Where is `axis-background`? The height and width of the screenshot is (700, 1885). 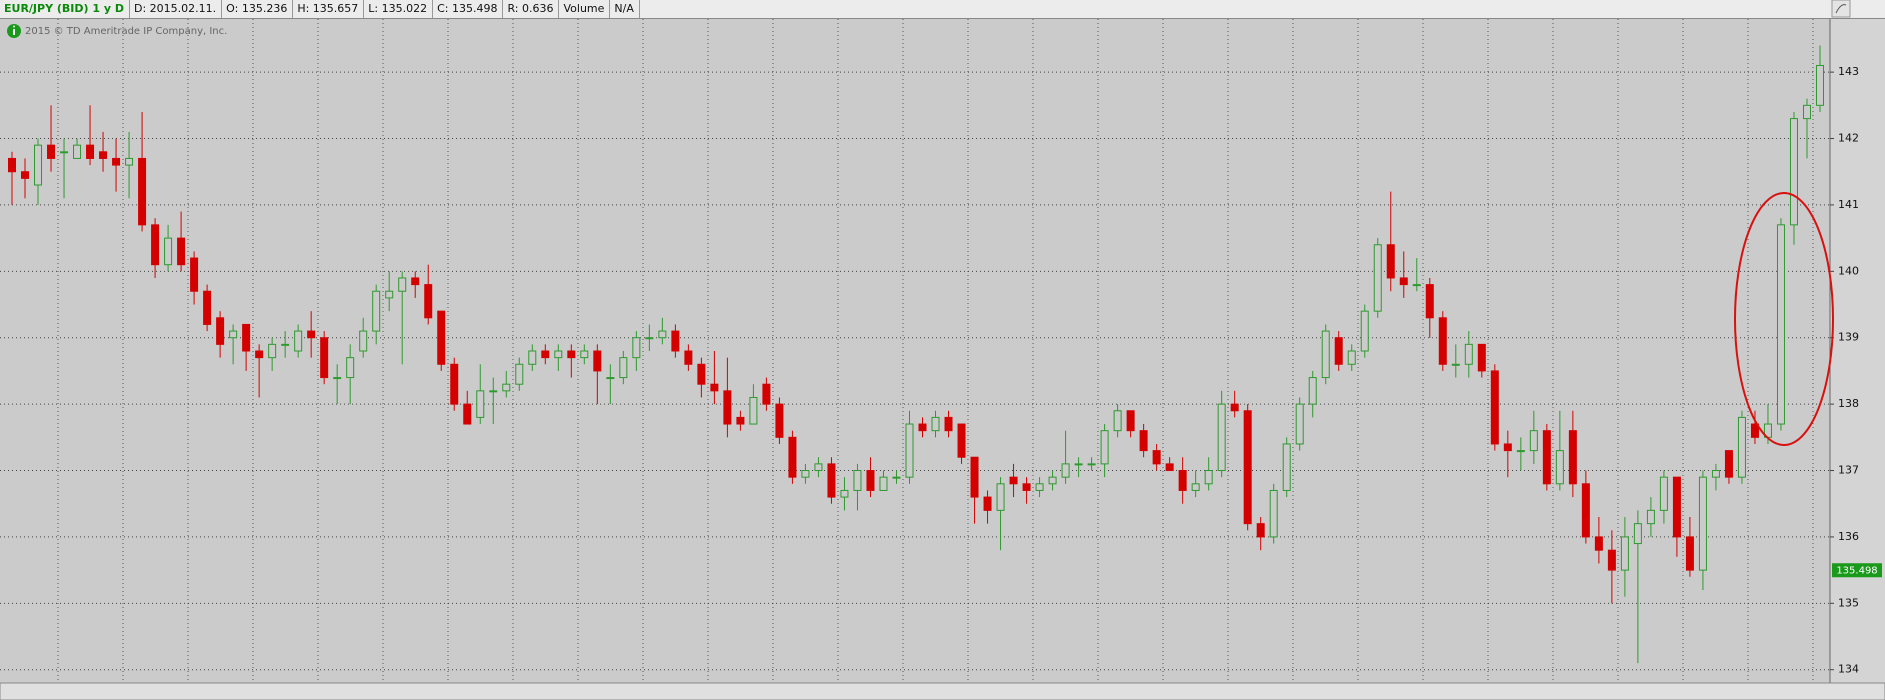 axis-background is located at coordinates (1857, 351).